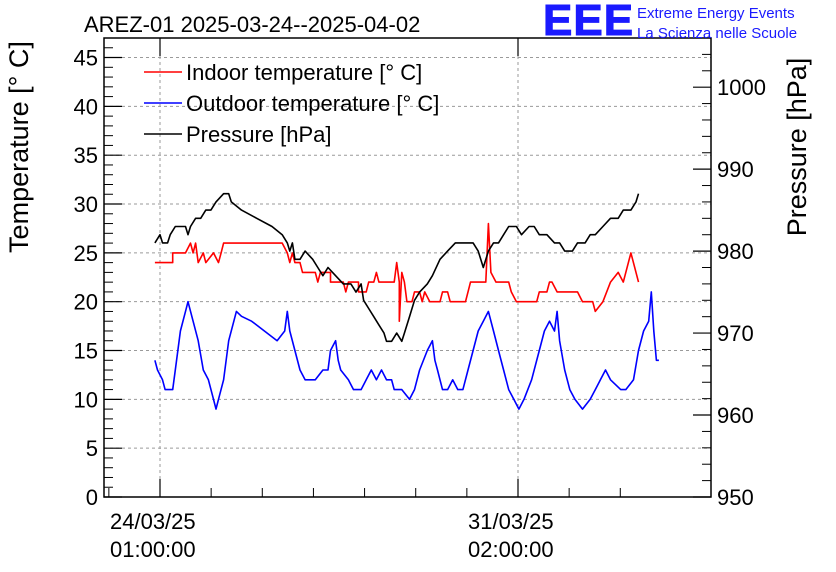 This screenshot has width=836, height=572. I want to click on y-tick-label: 5, so click(92, 448).